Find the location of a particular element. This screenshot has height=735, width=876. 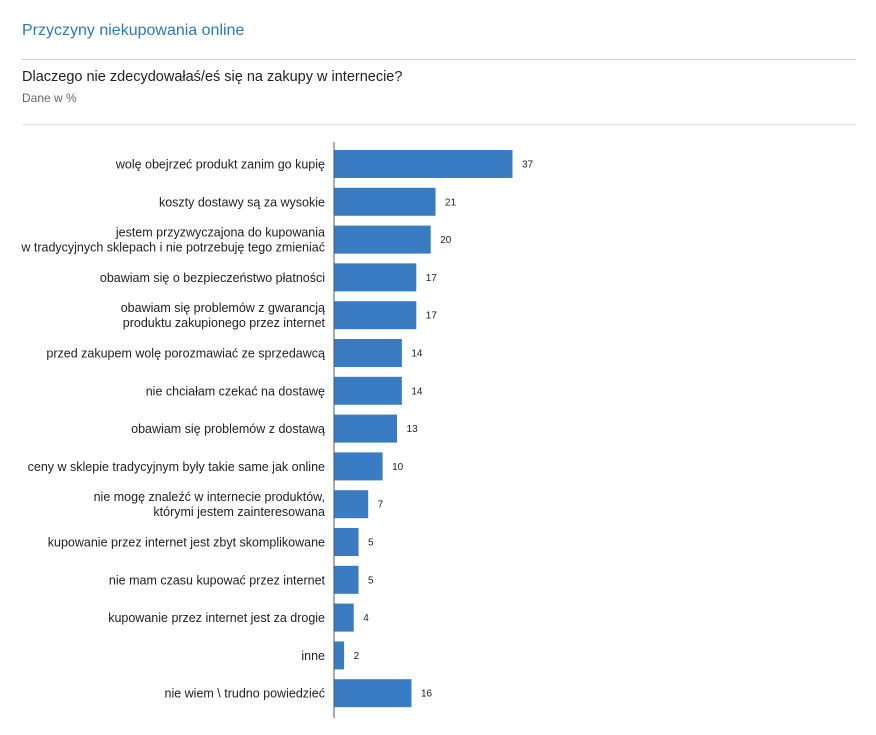

category-label: kupowanie przez internet jest za drogie is located at coordinates (216, 618).